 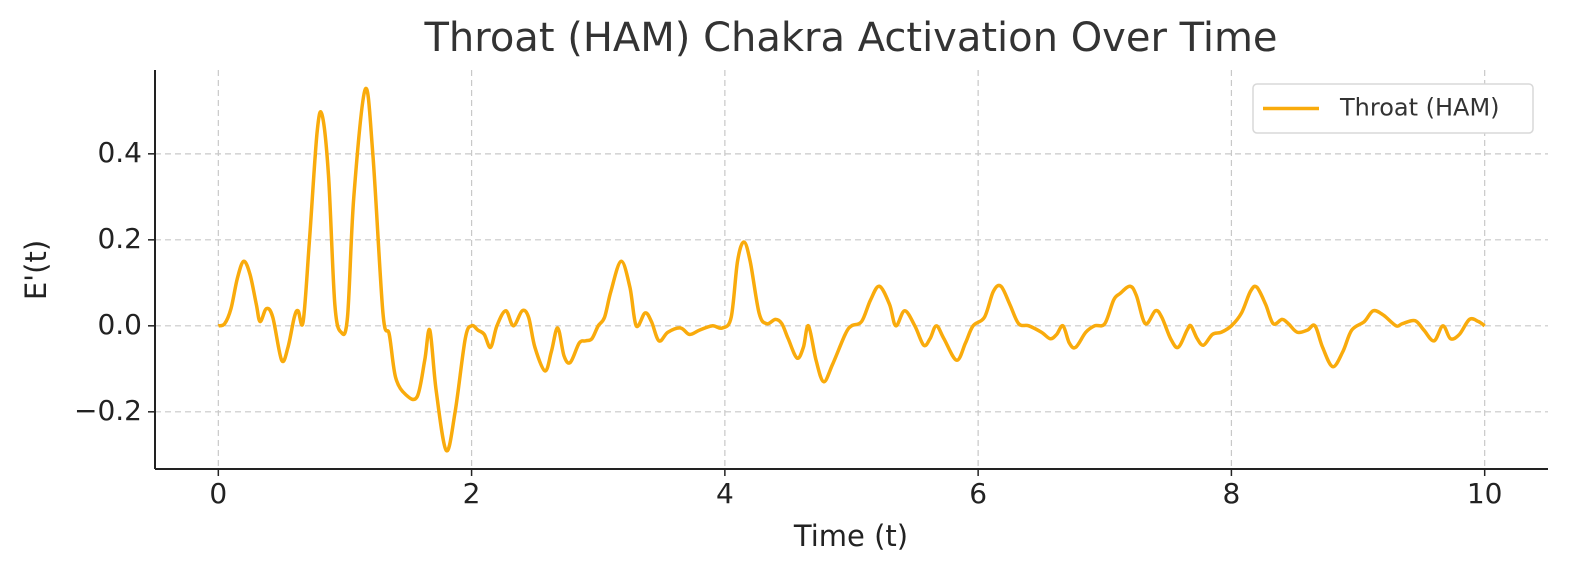 What do you see at coordinates (218, 493) in the screenshot?
I see `x-tick-label: 0` at bounding box center [218, 493].